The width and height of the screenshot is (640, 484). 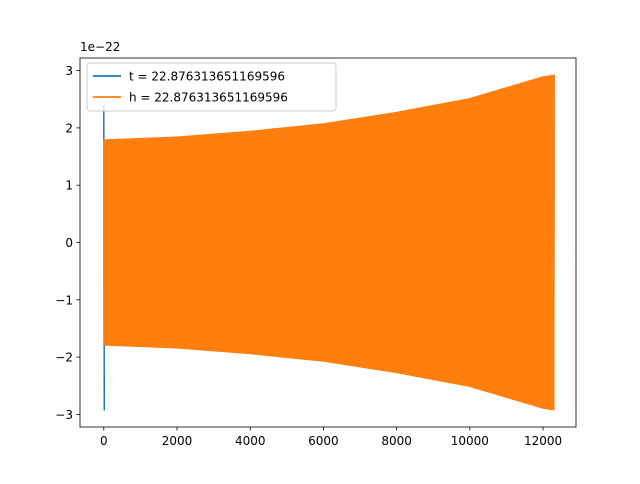 I want to click on y-tick-label: 2, so click(x=69, y=128).